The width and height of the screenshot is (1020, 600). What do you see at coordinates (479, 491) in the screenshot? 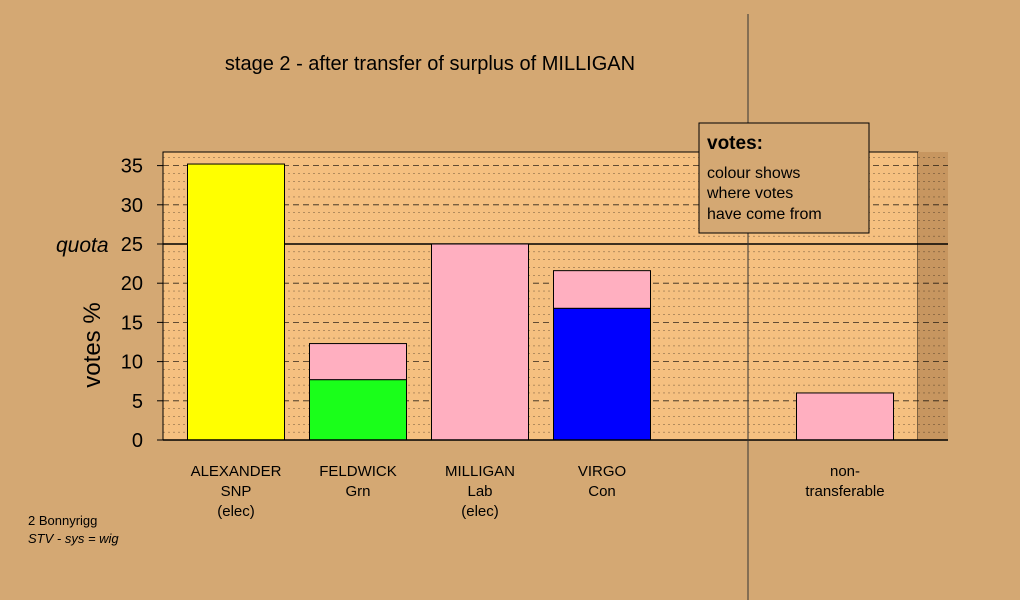
I see `candidate-party-label: Lab` at bounding box center [479, 491].